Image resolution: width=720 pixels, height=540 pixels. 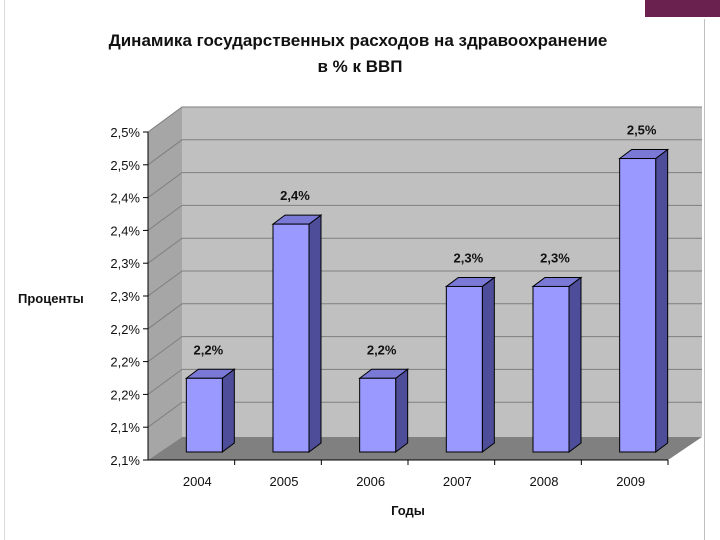 I want to click on bar-2007, so click(x=470, y=364).